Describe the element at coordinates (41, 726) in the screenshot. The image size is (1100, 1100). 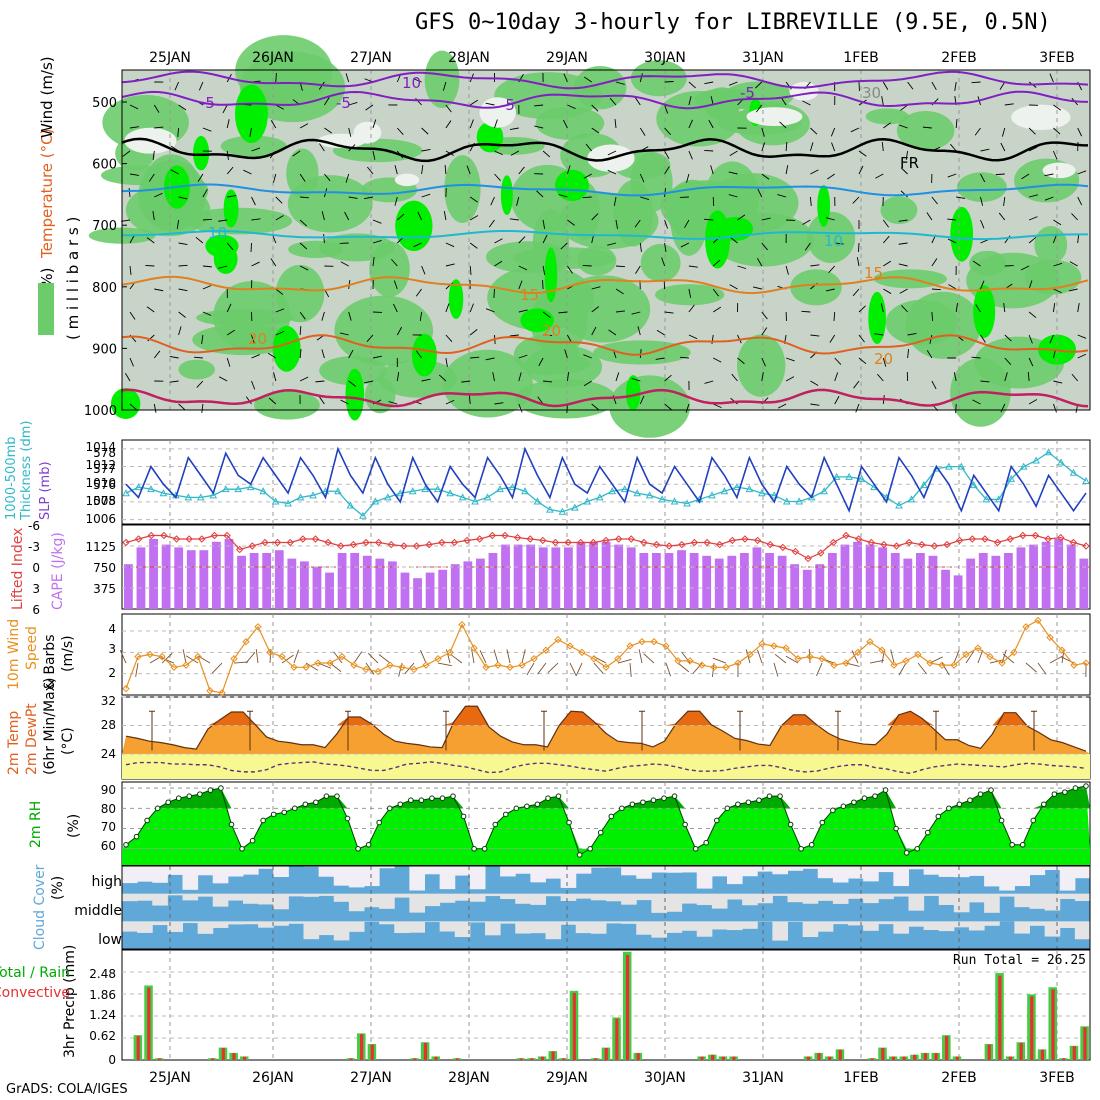
I see `temp2m-axis-labels: 2m Temp 2m DewPt (6hr Min/Max) (°C)` at that location.